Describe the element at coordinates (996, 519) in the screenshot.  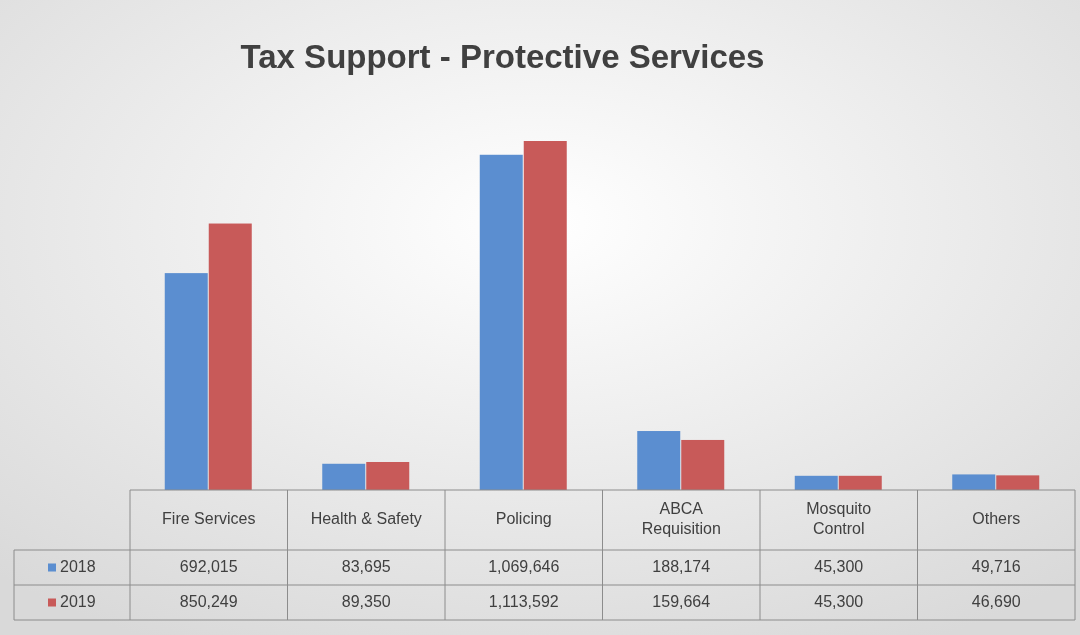
I see `x-tick-label: Others` at that location.